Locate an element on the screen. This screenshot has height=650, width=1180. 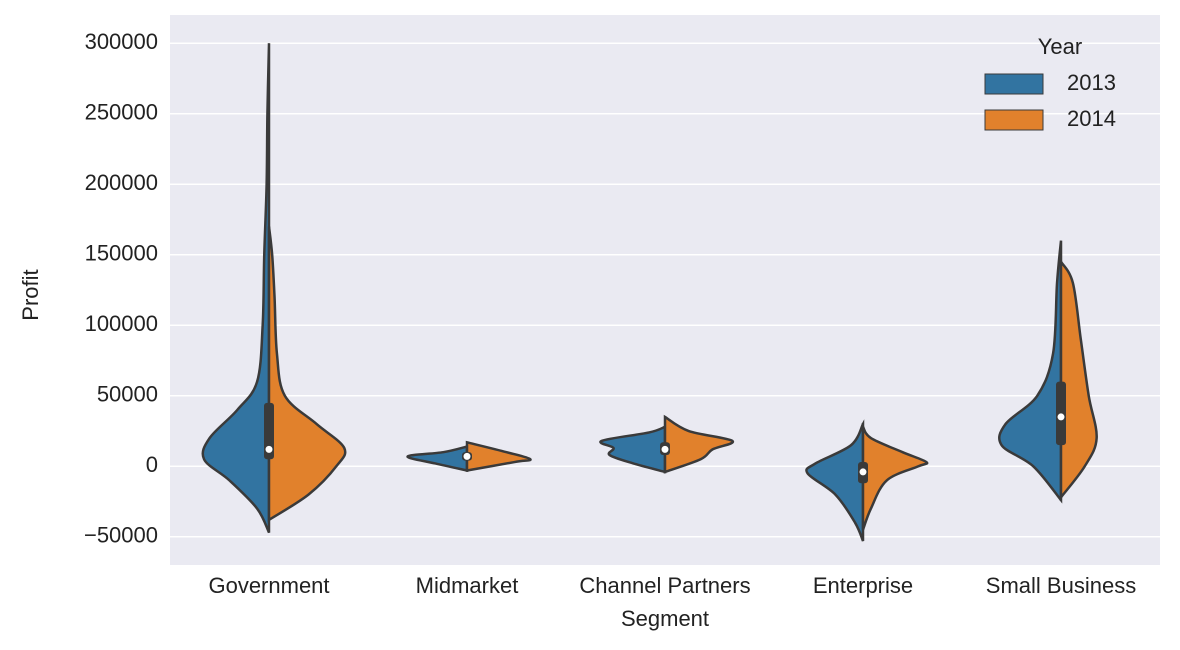
y-tick-label: 200000 is located at coordinates (121, 182).